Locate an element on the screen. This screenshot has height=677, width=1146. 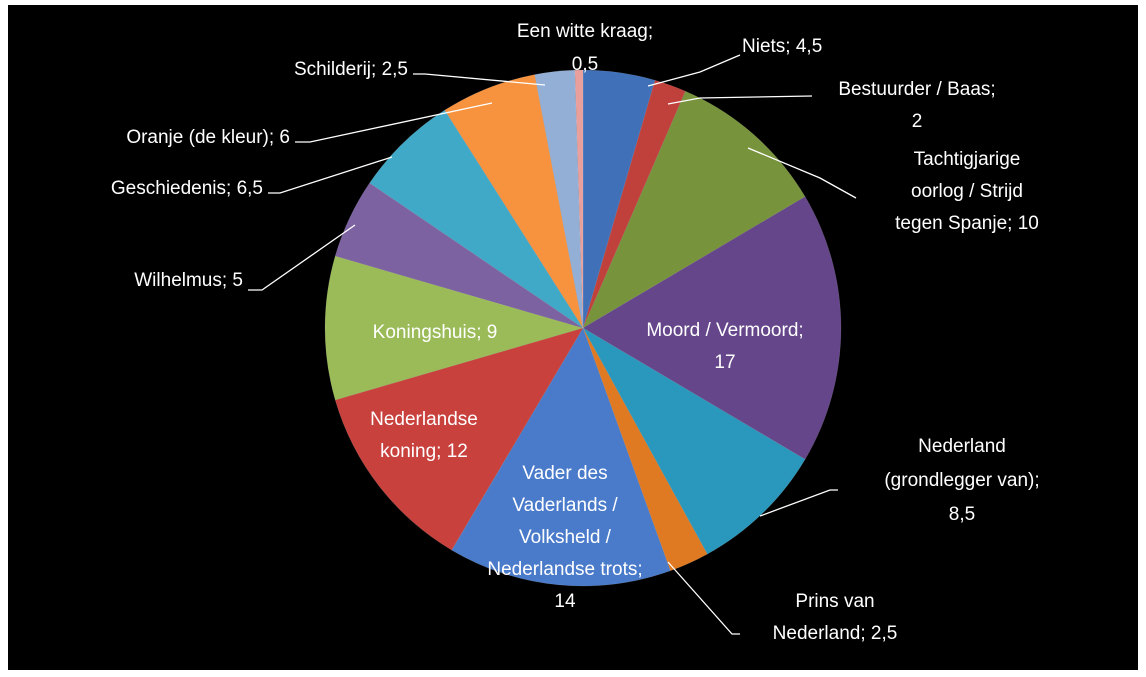
data-label: 2 is located at coordinates (917, 121).